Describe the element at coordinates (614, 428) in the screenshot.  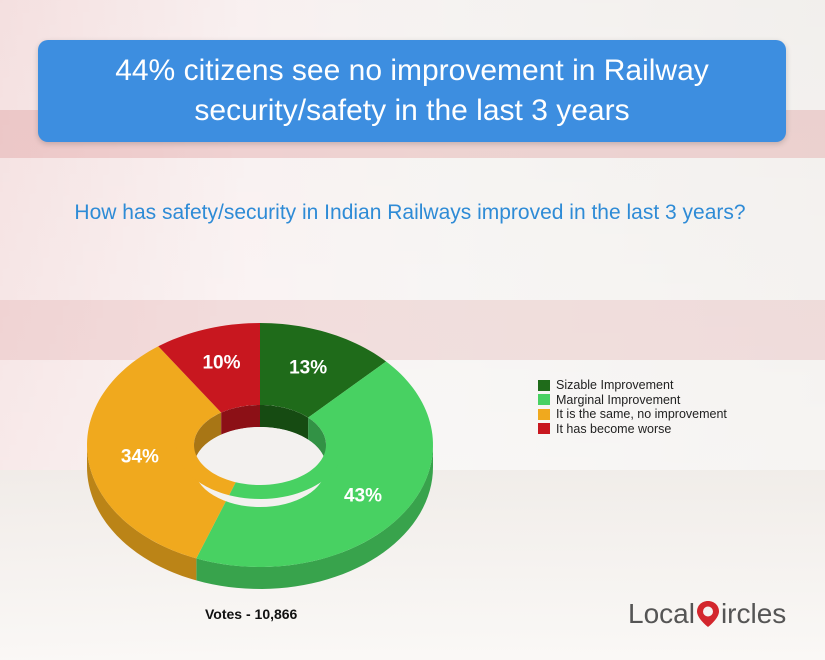
I see `legend-label: It has become worse` at that location.